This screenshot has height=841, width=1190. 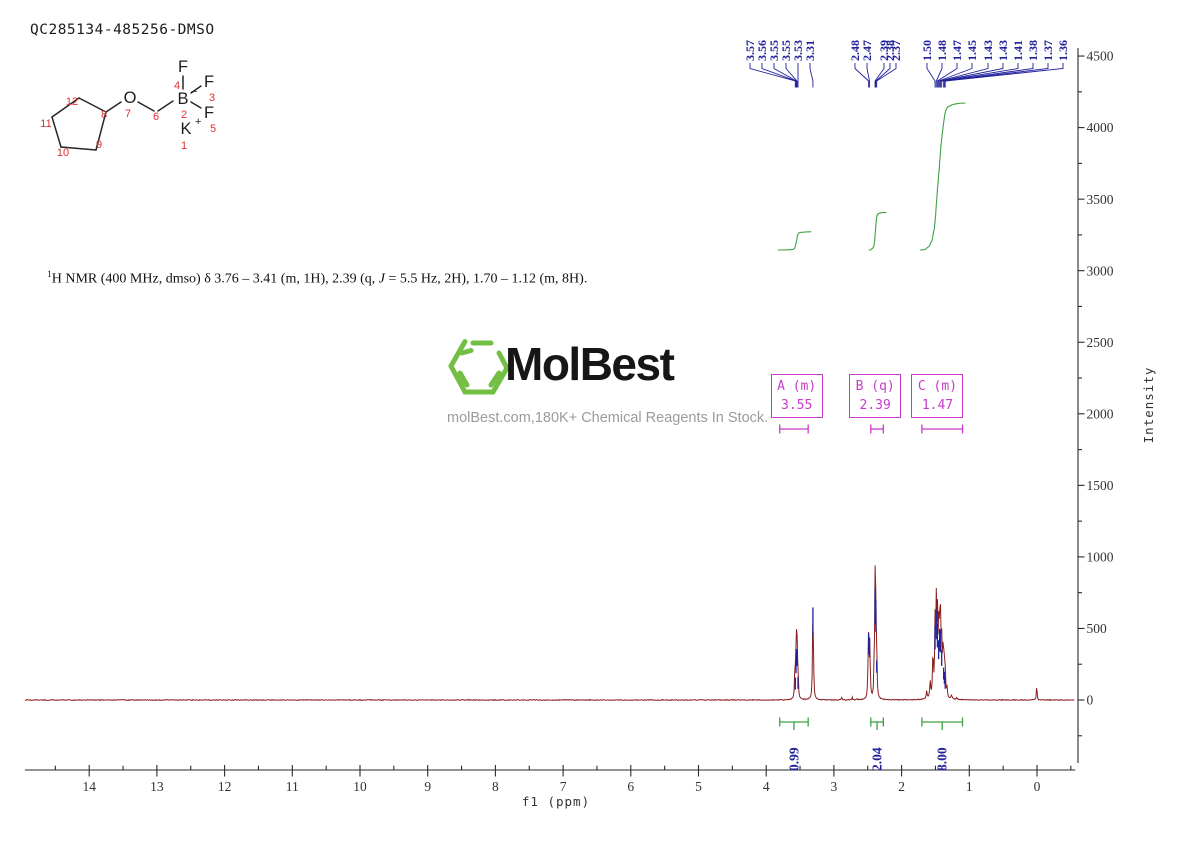 What do you see at coordinates (750, 50) in the screenshot?
I see `peak-label: 3.57` at bounding box center [750, 50].